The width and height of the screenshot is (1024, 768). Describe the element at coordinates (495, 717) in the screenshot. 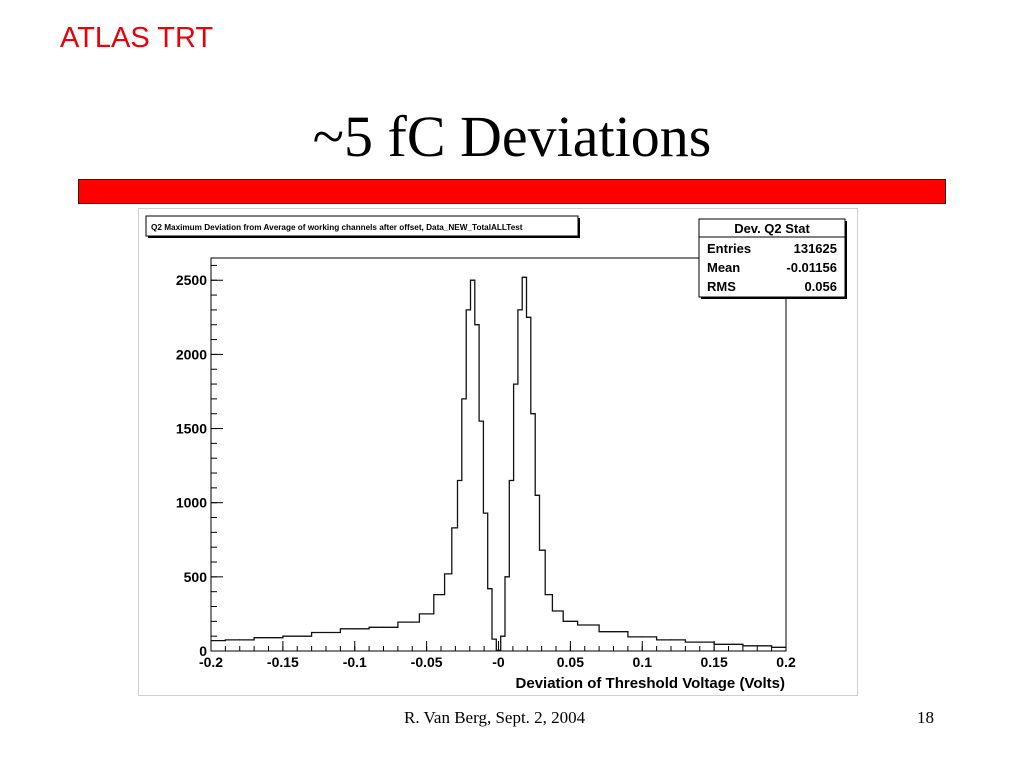

I see `footer-author: R. Van Berg, Sept. 2, 2004` at that location.